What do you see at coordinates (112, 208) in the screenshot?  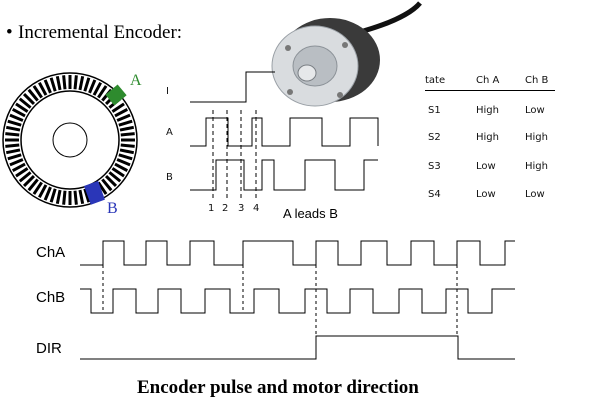 I see `sensor-b-label: B` at bounding box center [112, 208].